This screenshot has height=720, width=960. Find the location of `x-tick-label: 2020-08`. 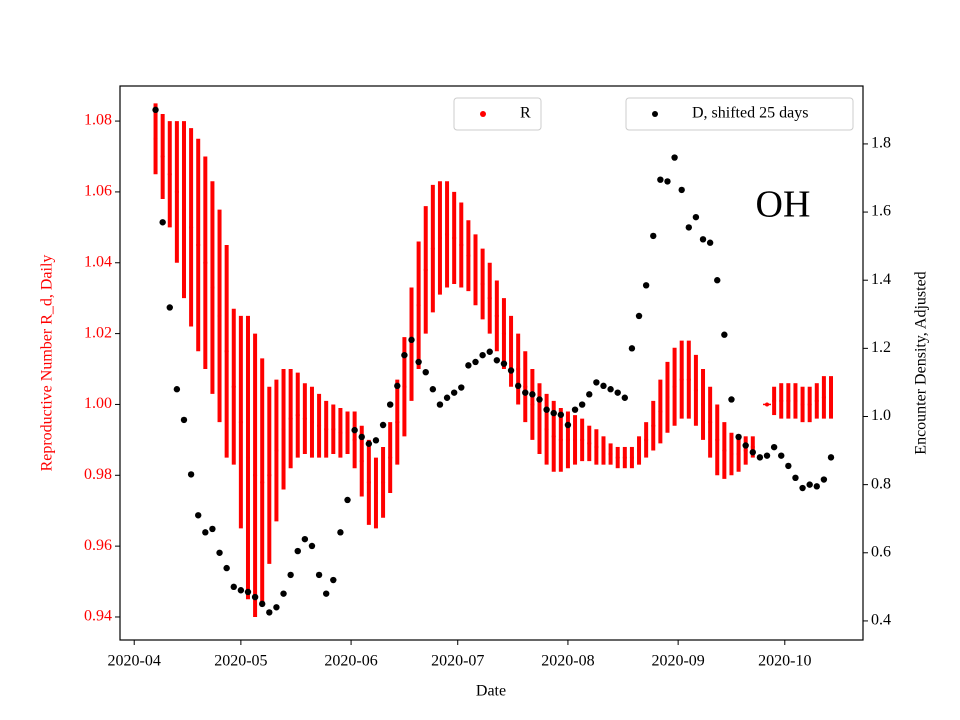

x-tick-label: 2020-08 is located at coordinates (567, 661).